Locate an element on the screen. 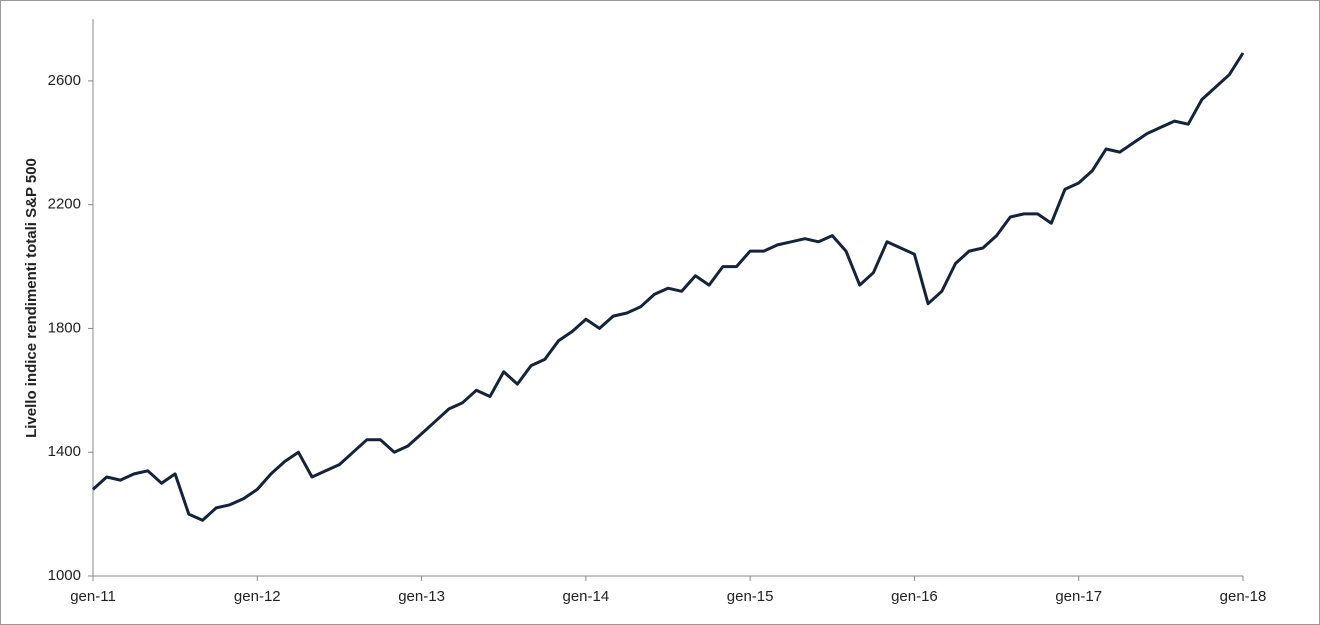  x-tick-label: gen-17 is located at coordinates (1078, 596).